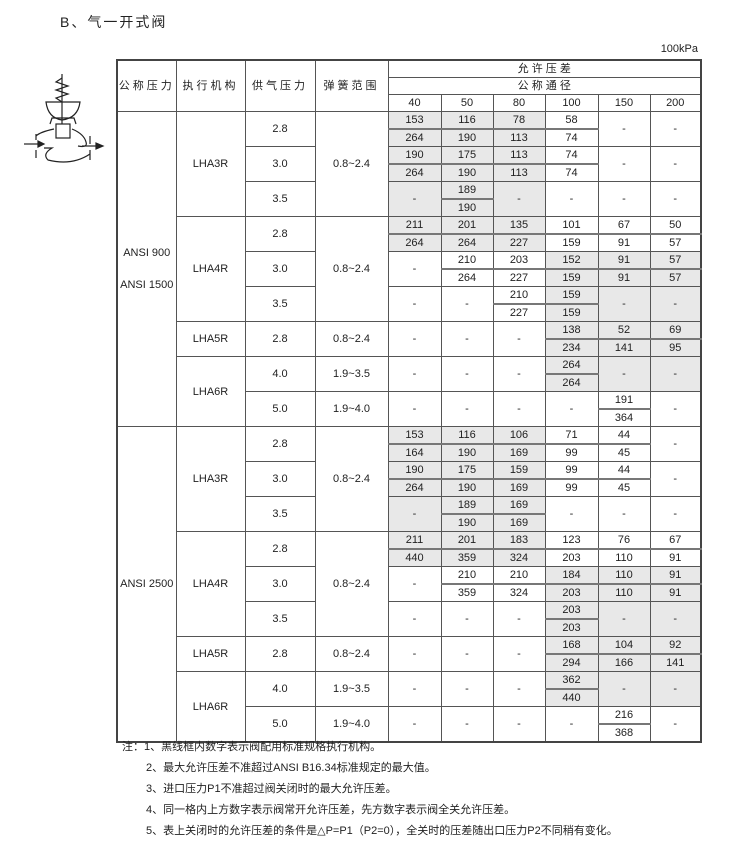 This screenshot has width=750, height=845. Describe the element at coordinates (414, 103) in the screenshot. I see `header-size-40: 40` at that location.